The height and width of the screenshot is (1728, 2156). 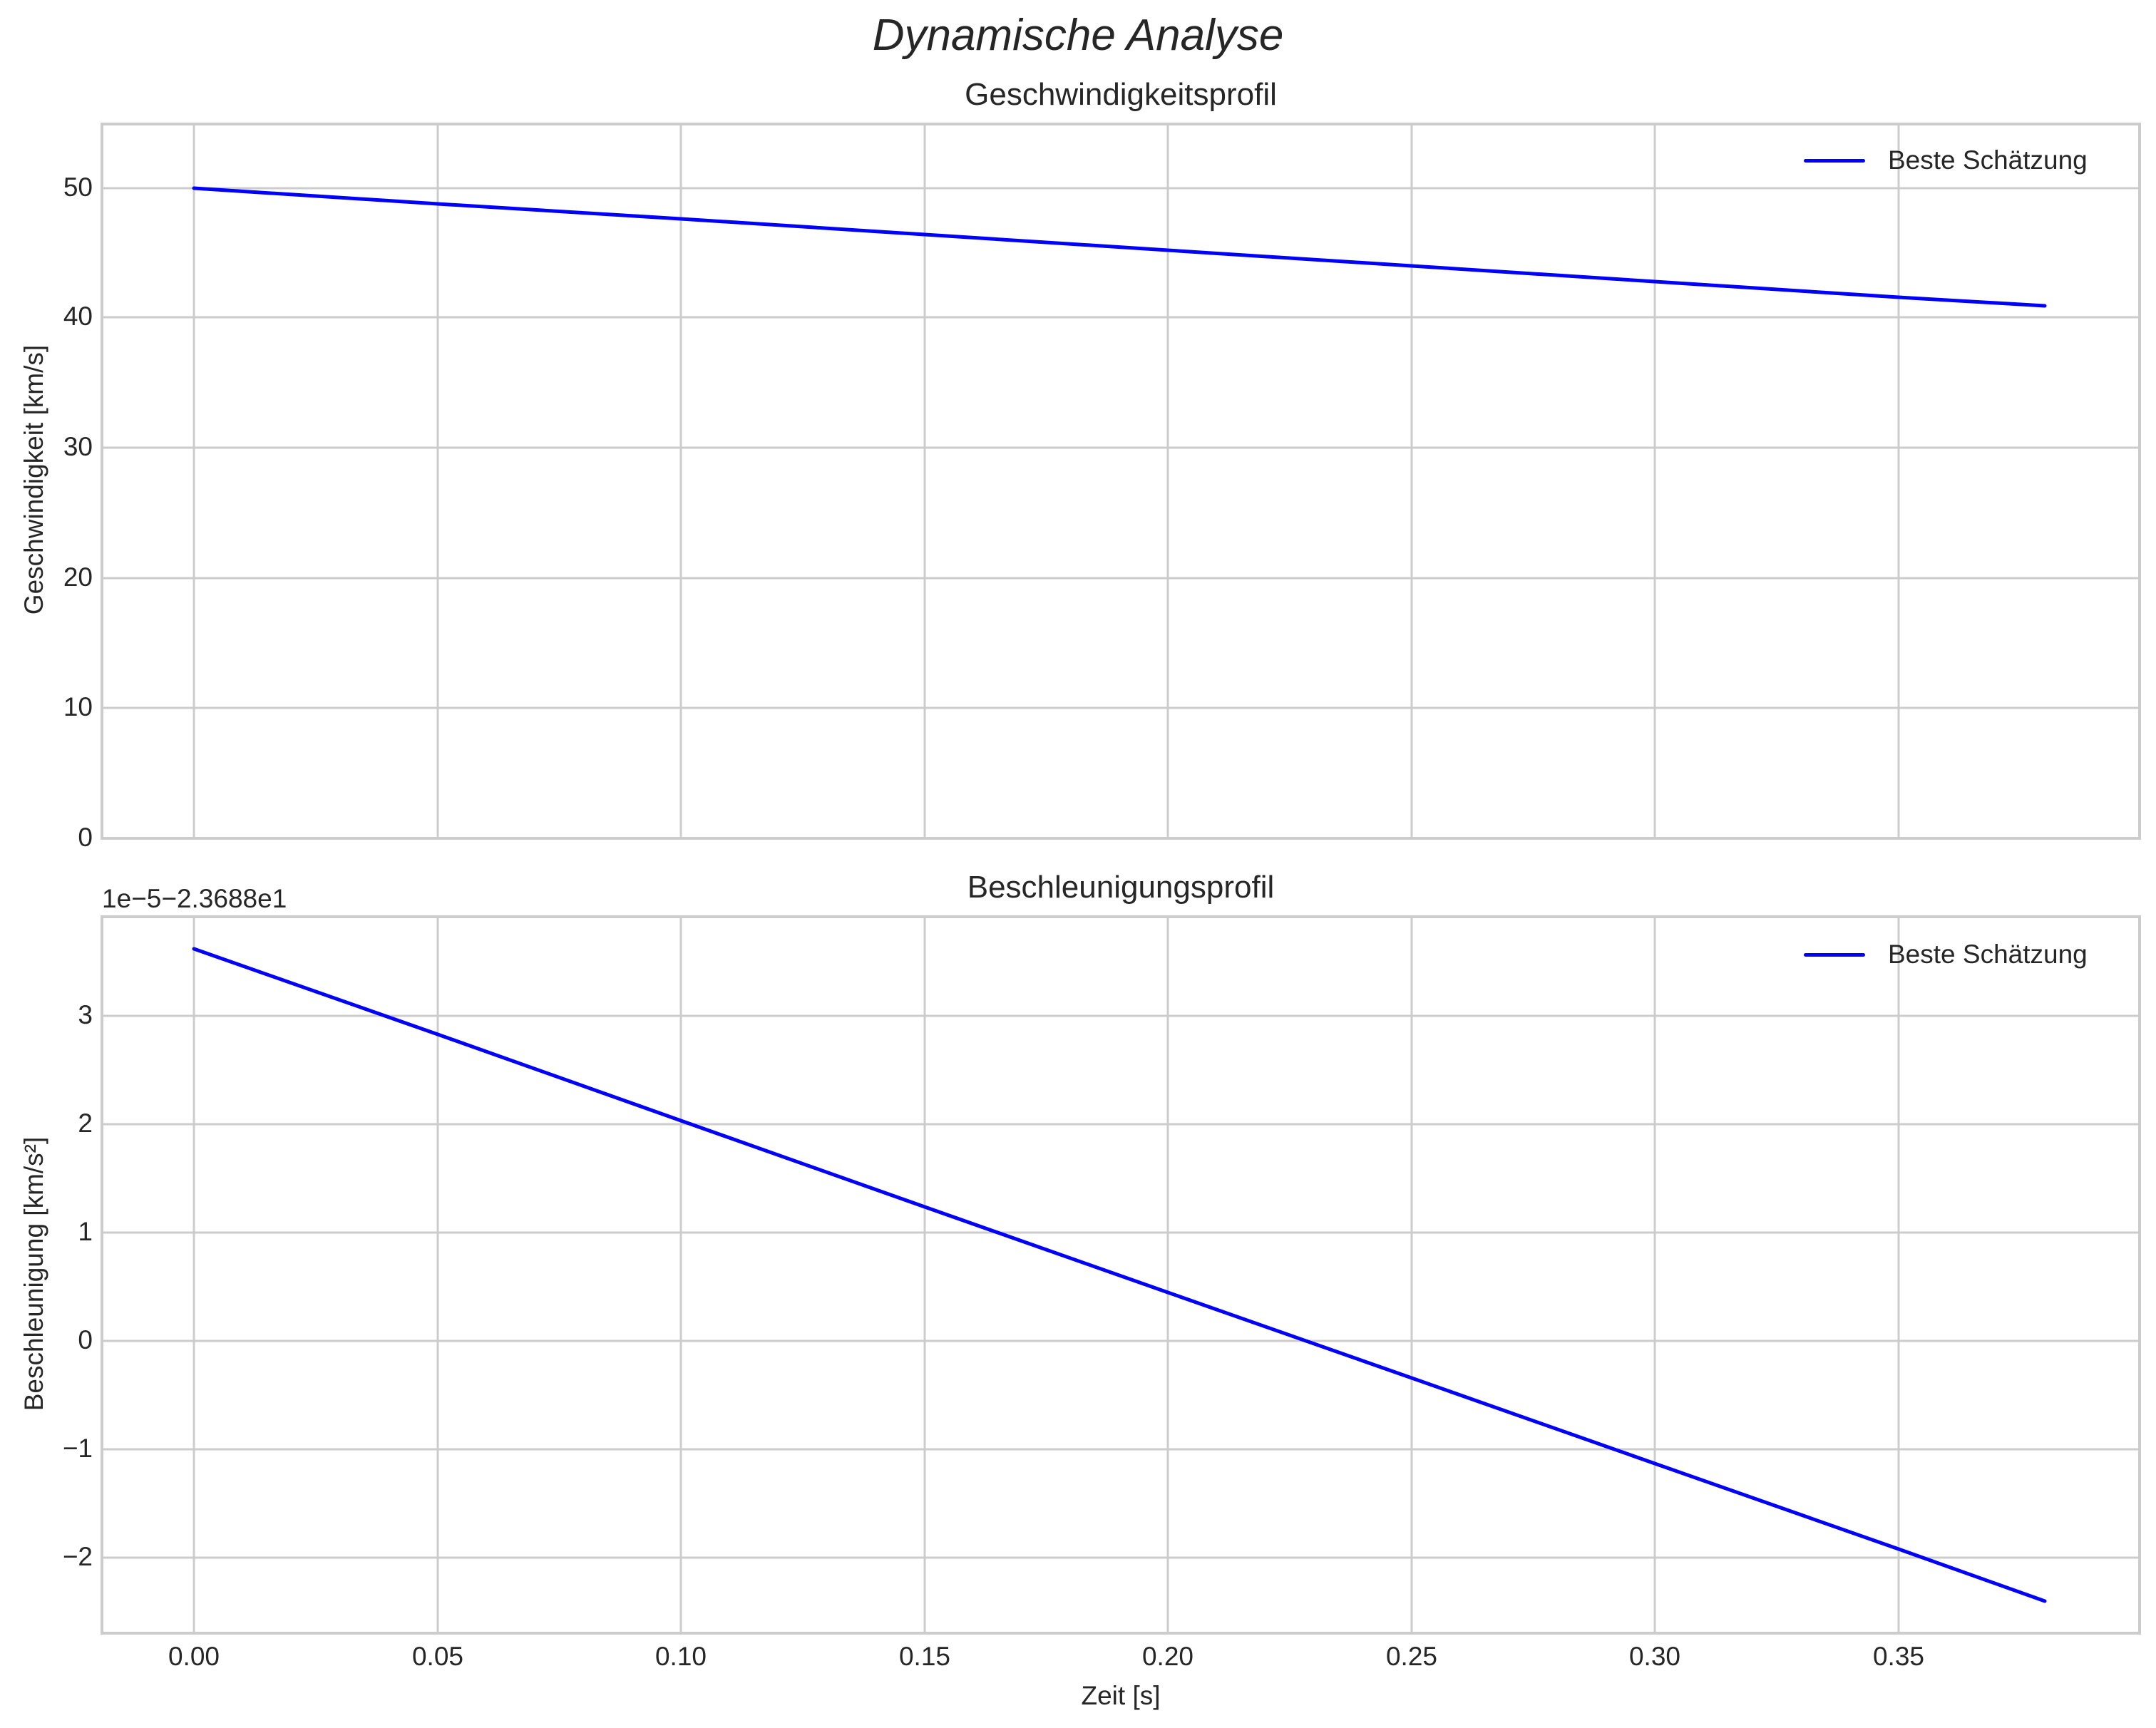 What do you see at coordinates (924, 1656) in the screenshot?
I see `xtick-0.15: 0.15` at bounding box center [924, 1656].